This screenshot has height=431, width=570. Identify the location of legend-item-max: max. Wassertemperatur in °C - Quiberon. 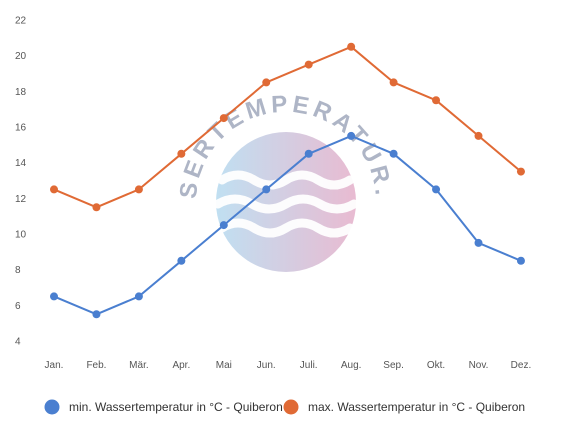
(404, 407).